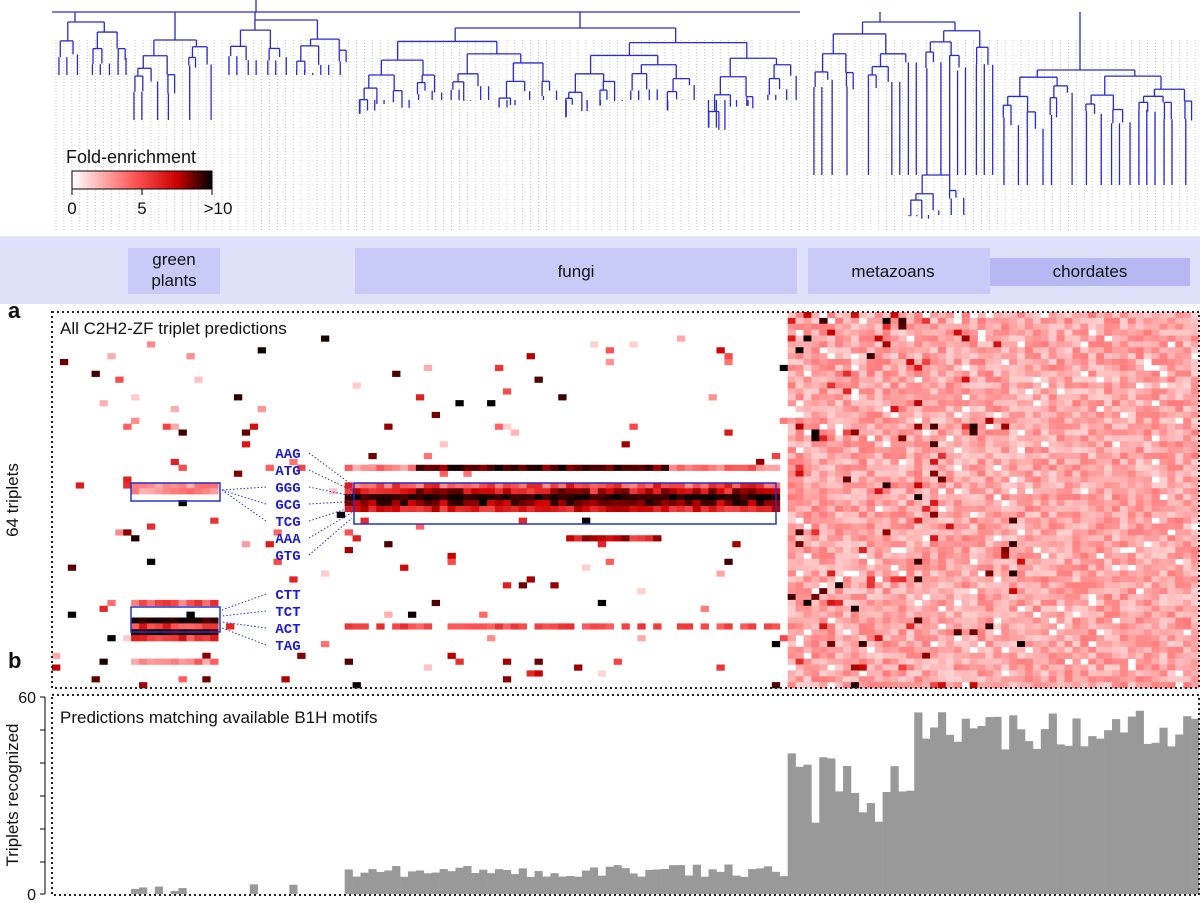  What do you see at coordinates (173, 259) in the screenshot?
I see `clade-label-green: green` at bounding box center [173, 259].